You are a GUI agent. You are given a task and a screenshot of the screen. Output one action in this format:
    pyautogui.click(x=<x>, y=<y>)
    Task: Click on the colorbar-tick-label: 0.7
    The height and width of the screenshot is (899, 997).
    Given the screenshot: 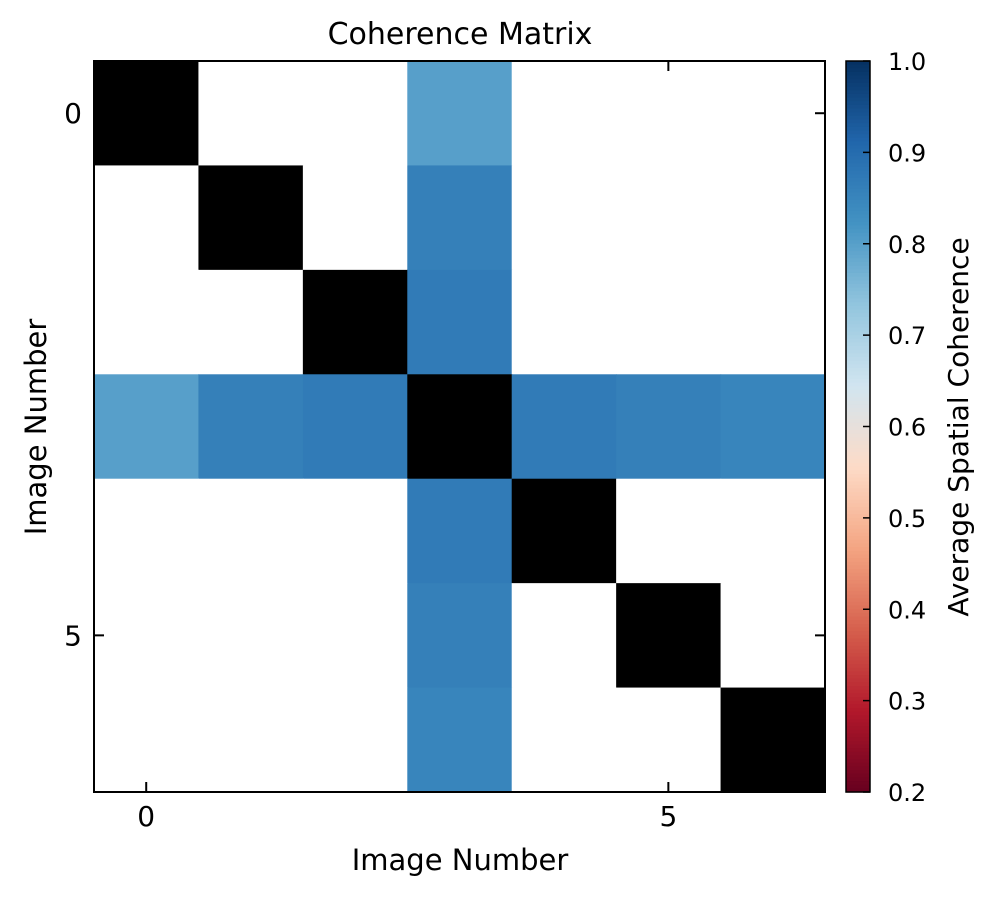 What is the action you would take?
    pyautogui.click(x=907, y=336)
    